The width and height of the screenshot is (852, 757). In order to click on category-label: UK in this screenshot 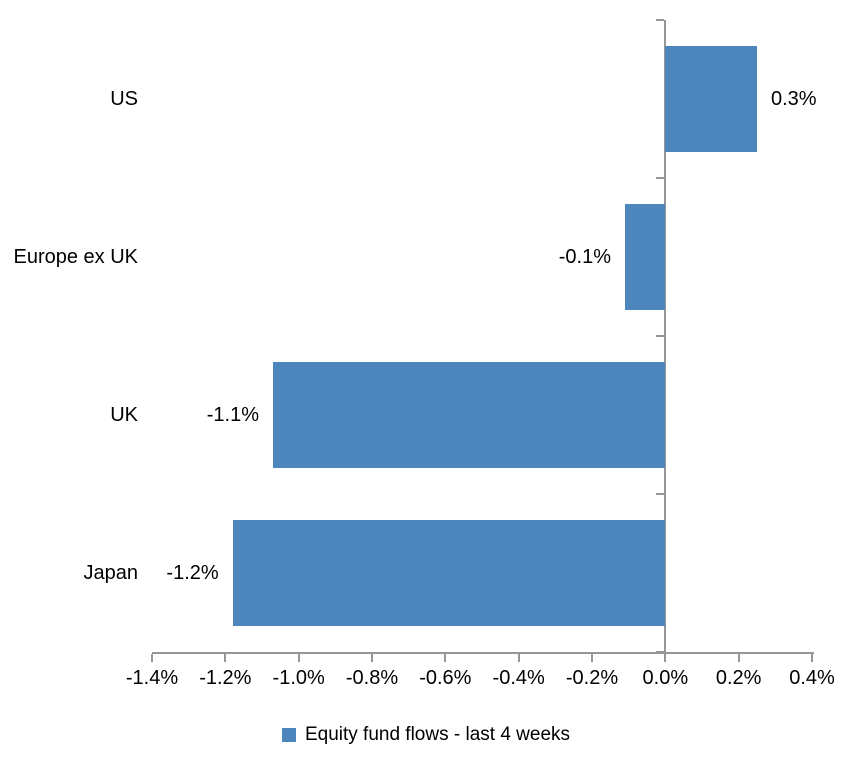, I will do `click(124, 415)`.